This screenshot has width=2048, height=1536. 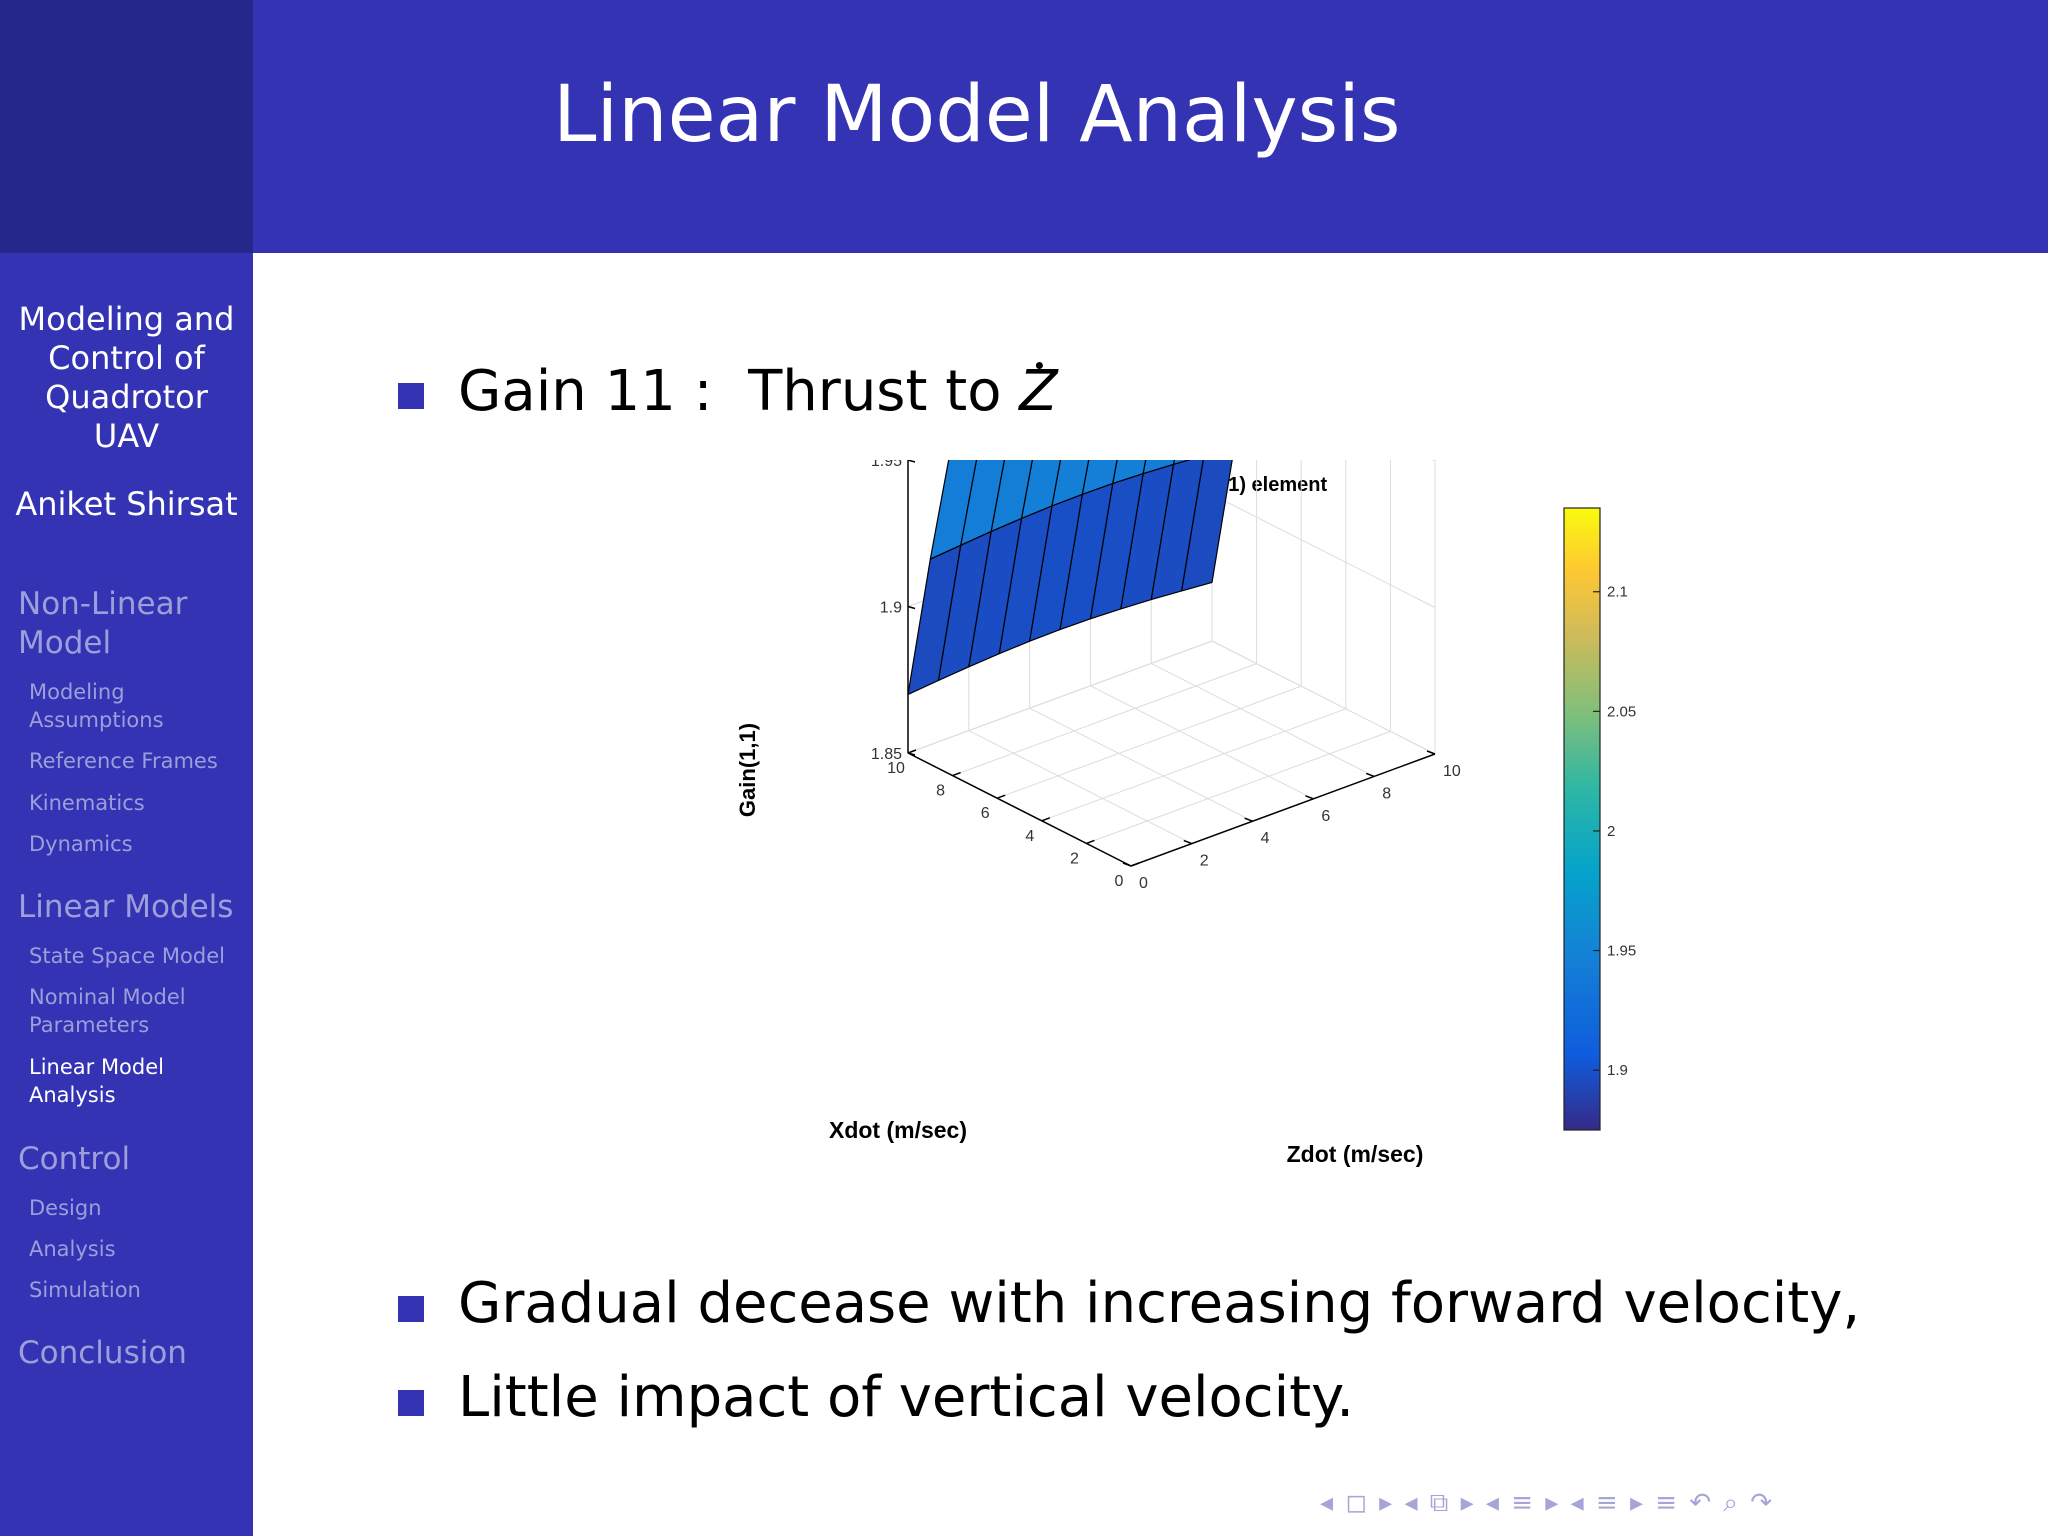 I want to click on back-wall-gridline, so click(x=1060, y=697).